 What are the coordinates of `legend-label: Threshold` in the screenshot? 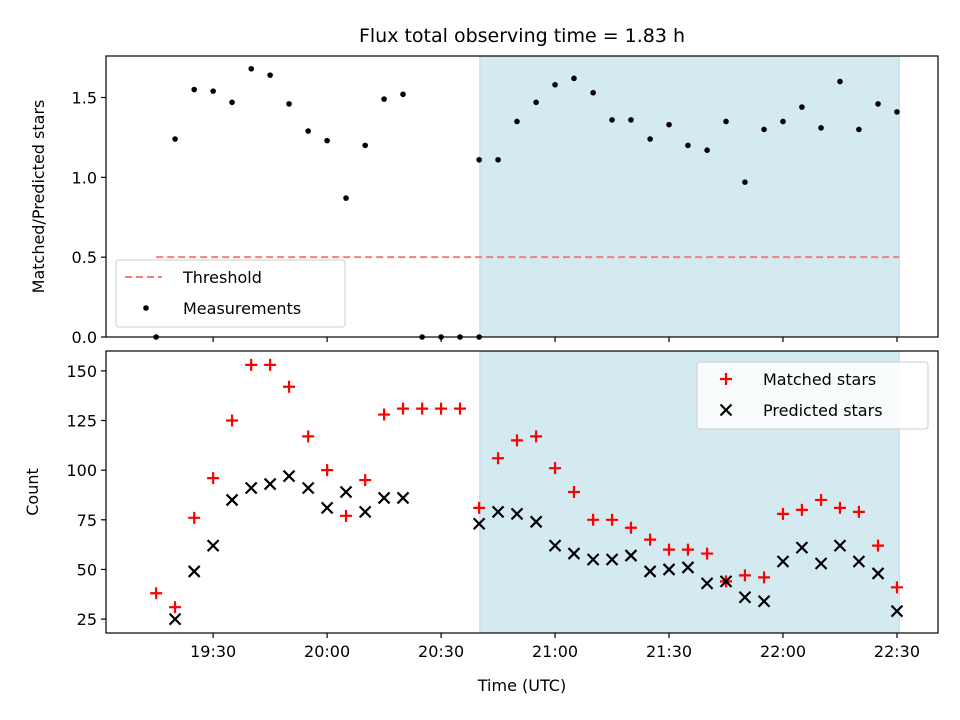 It's located at (222, 277).